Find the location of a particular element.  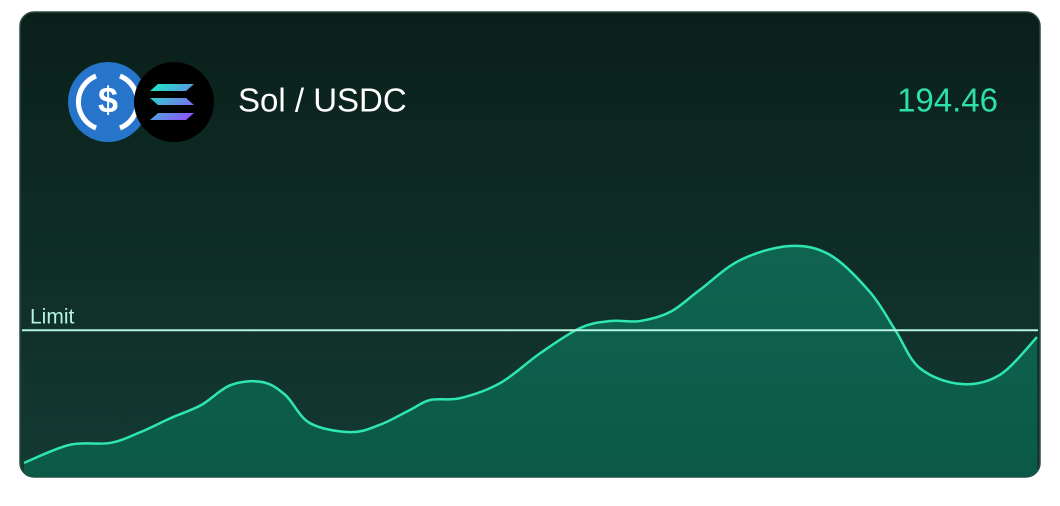

pair-title: Sol / USDC is located at coordinates (322, 100).